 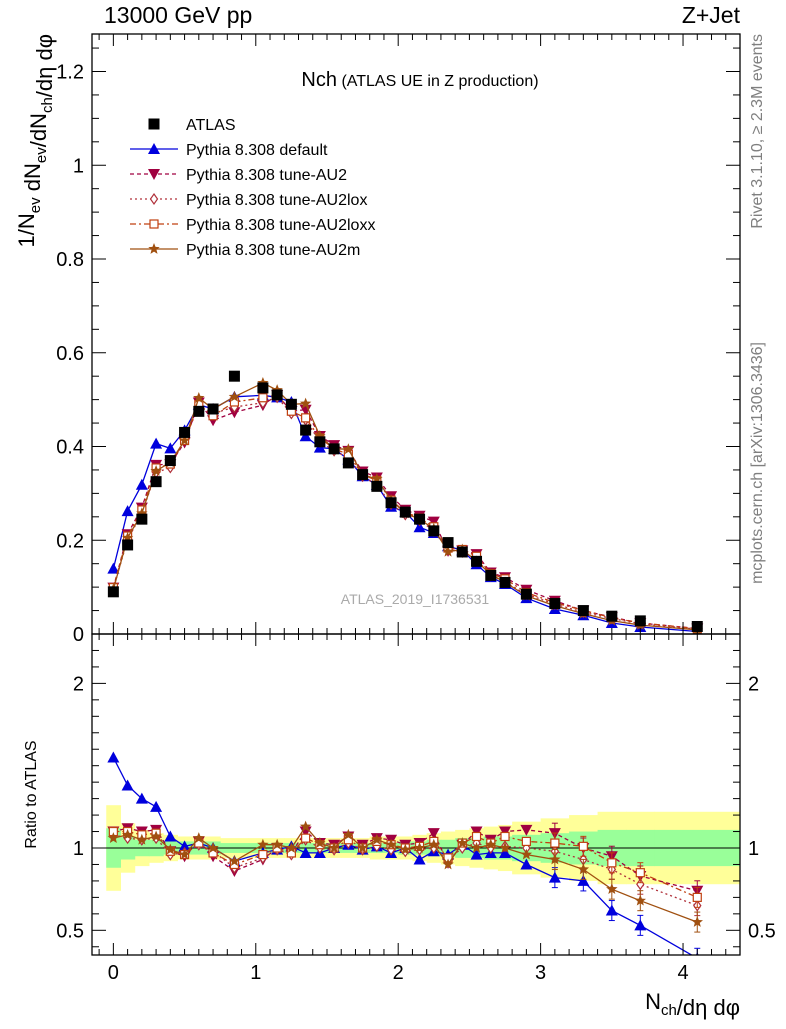 I want to click on legend-marker-atlas, so click(x=154, y=124).